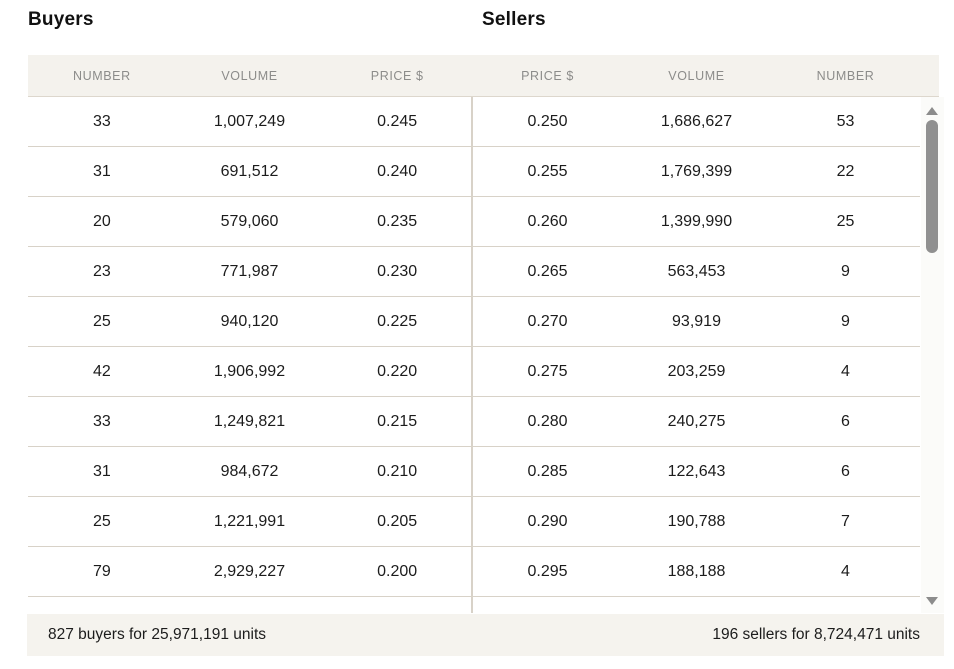 This screenshot has width=954, height=669. What do you see at coordinates (101, 571) in the screenshot?
I see `number-cell: 79` at bounding box center [101, 571].